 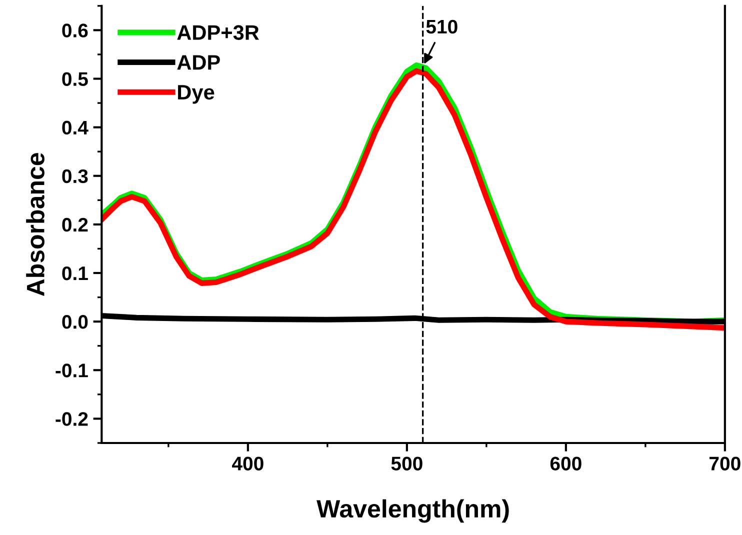 What do you see at coordinates (248, 463) in the screenshot?
I see `x-tick-label: 400` at bounding box center [248, 463].